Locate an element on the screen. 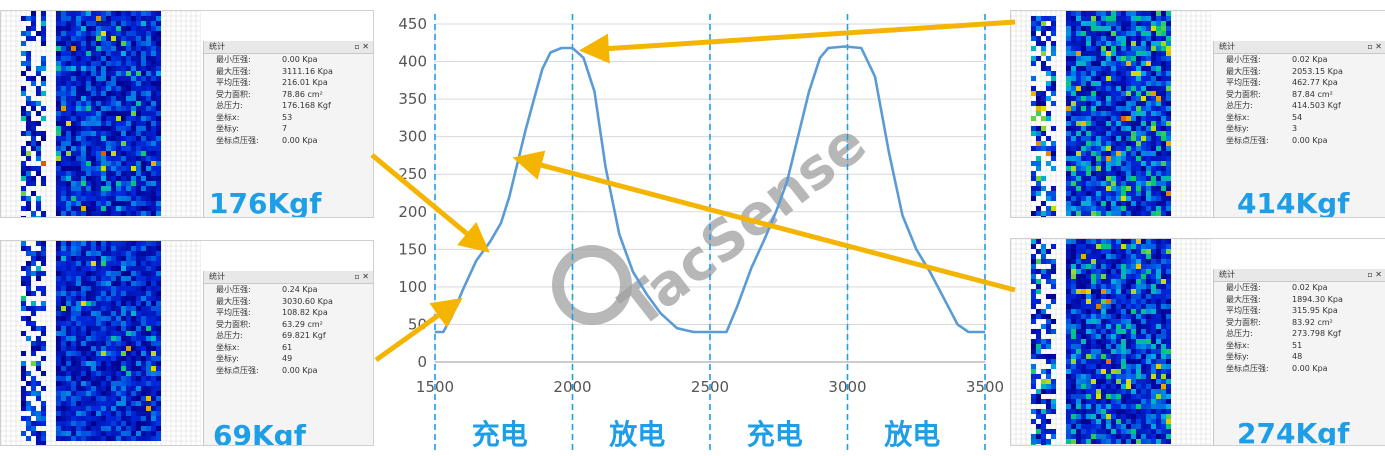  stat-value: 61 is located at coordinates (287, 347).